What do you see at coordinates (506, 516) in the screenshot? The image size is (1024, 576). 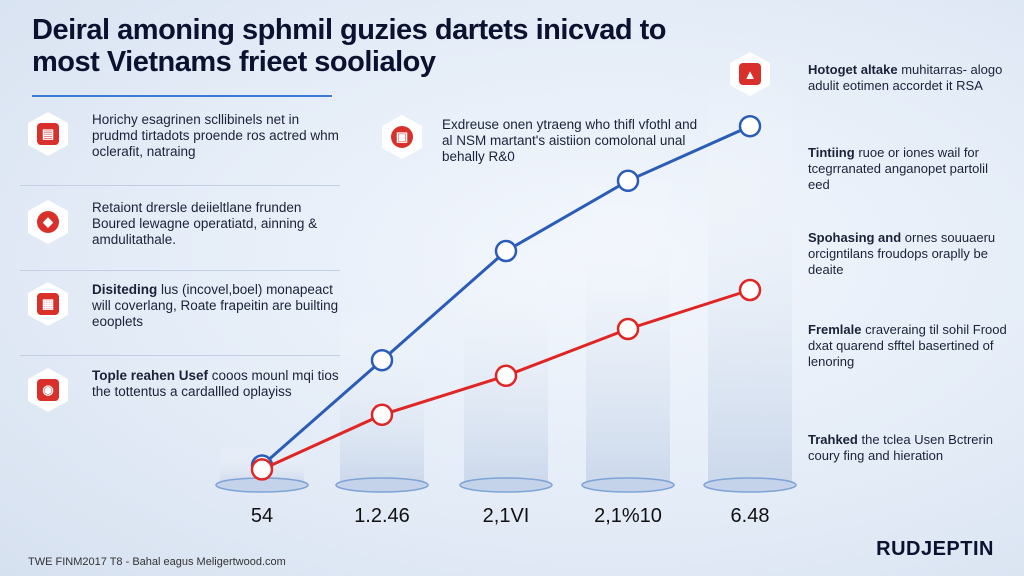 I see `x-tick-label: 2,1VI` at bounding box center [506, 516].